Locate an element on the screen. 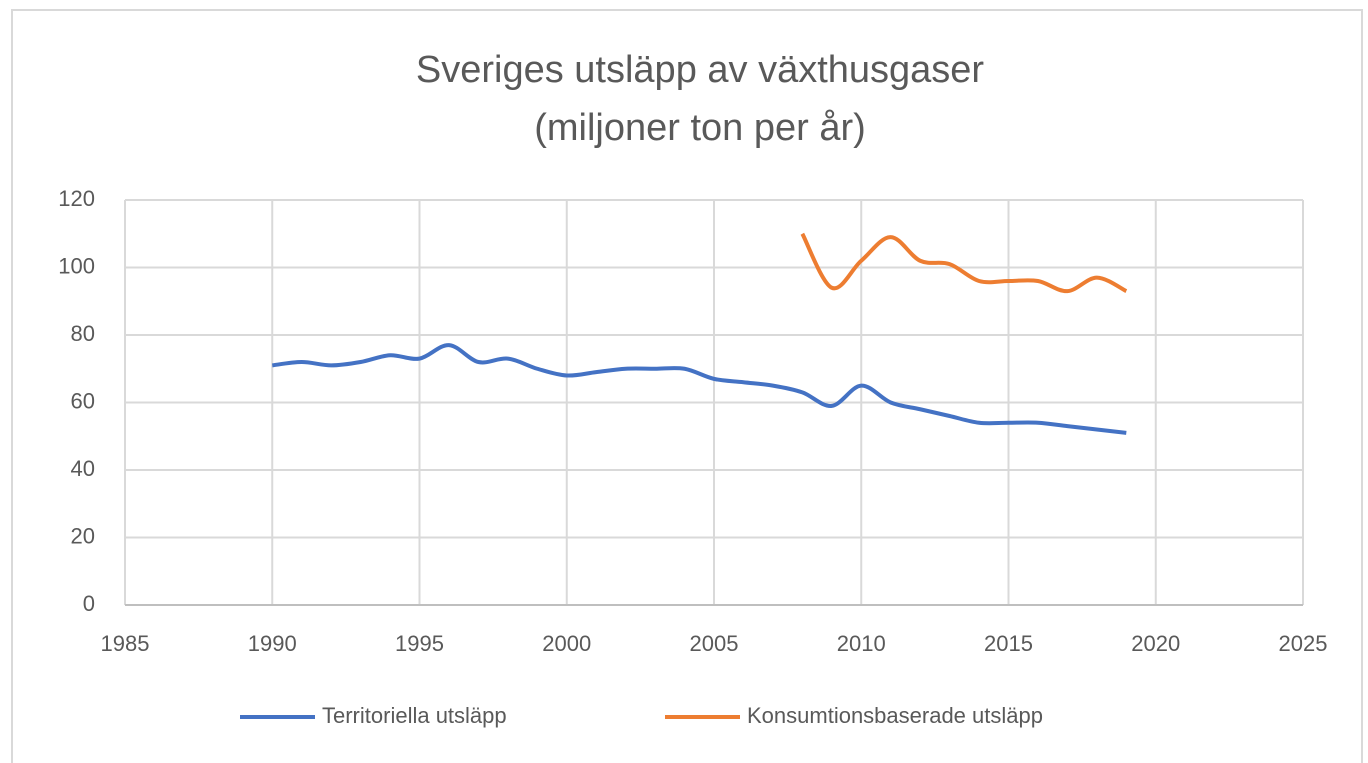  y-tick-label: 20 is located at coordinates (83, 535).